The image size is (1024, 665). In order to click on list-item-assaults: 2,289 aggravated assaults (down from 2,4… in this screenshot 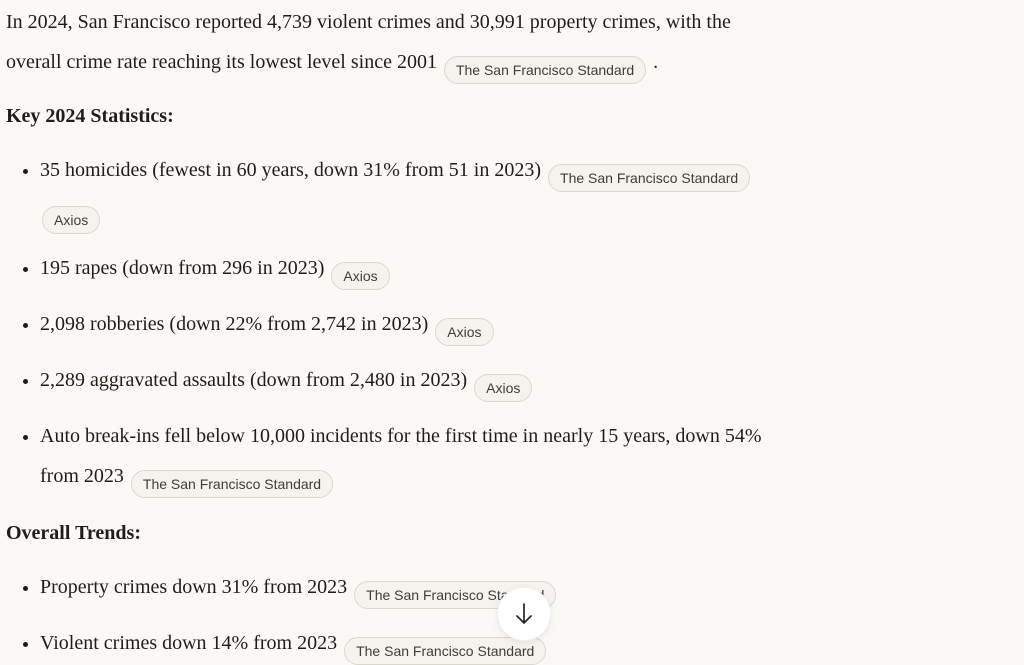, I will do `click(522, 381)`.